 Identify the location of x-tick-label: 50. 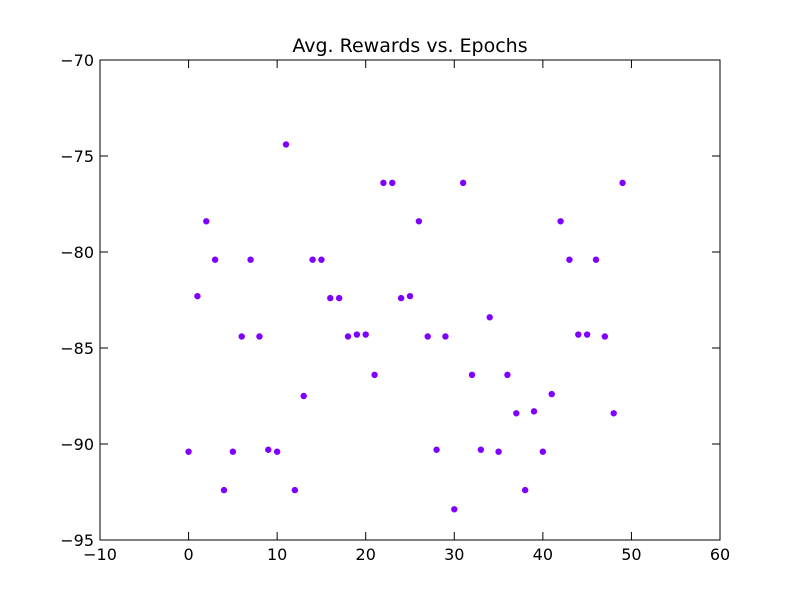
(631, 554).